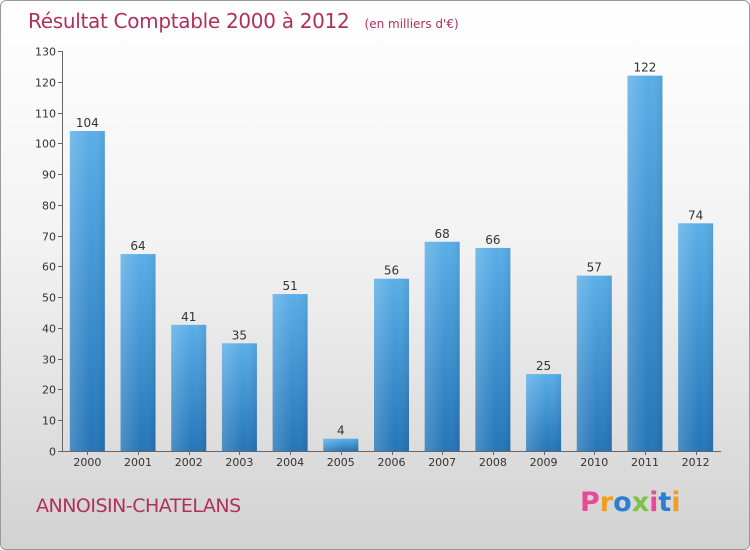 This screenshot has width=750, height=550. Describe the element at coordinates (391, 271) in the screenshot. I see `value-label: 56` at that location.